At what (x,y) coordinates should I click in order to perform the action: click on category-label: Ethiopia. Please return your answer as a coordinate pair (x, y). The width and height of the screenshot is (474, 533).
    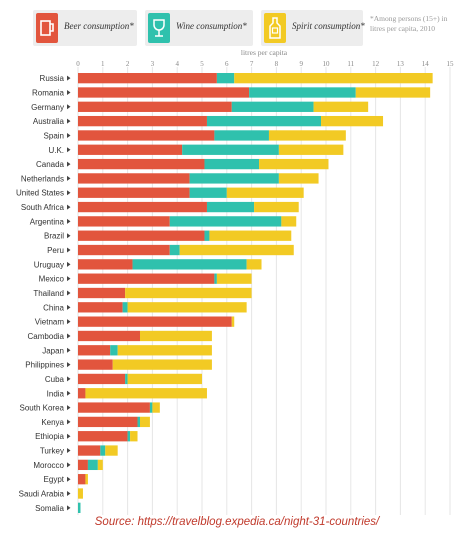
    Looking at the image, I should click on (49, 436).